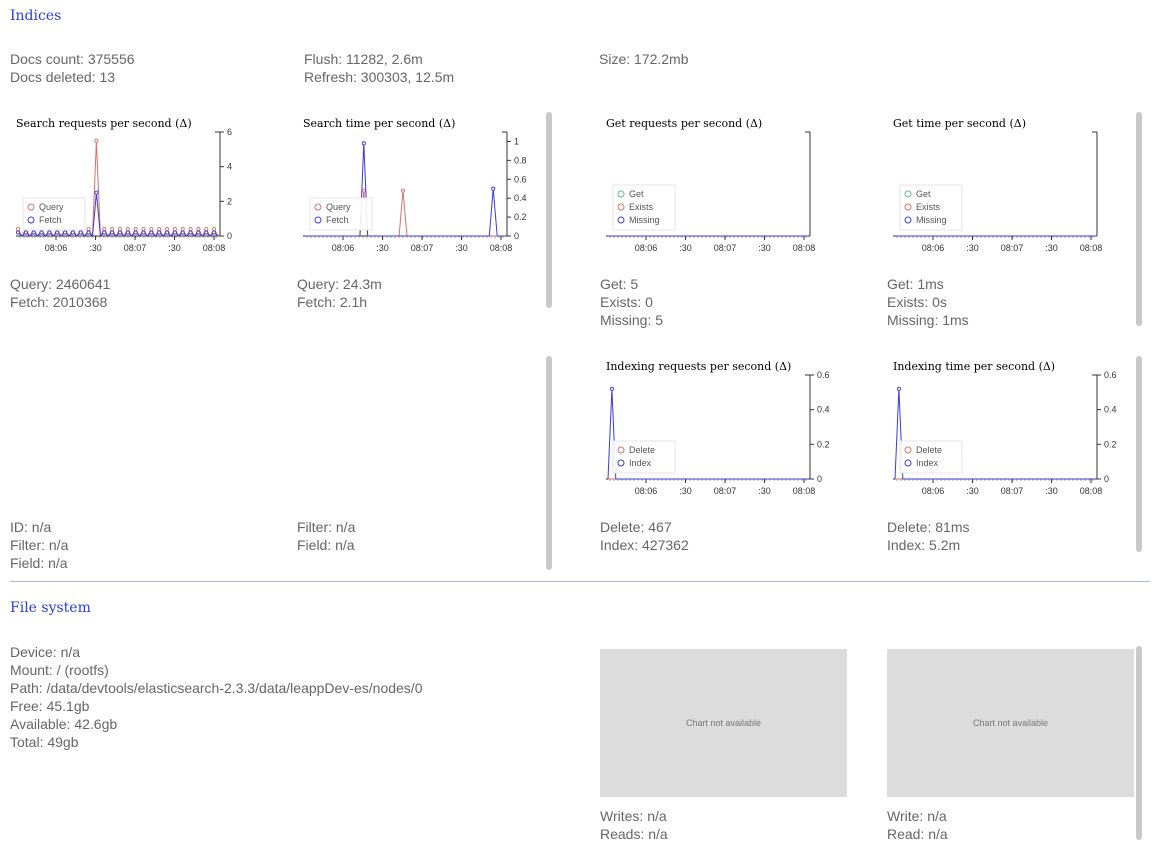  What do you see at coordinates (917, 816) in the screenshot?
I see `fs-write-time-stat: Write: n/a` at bounding box center [917, 816].